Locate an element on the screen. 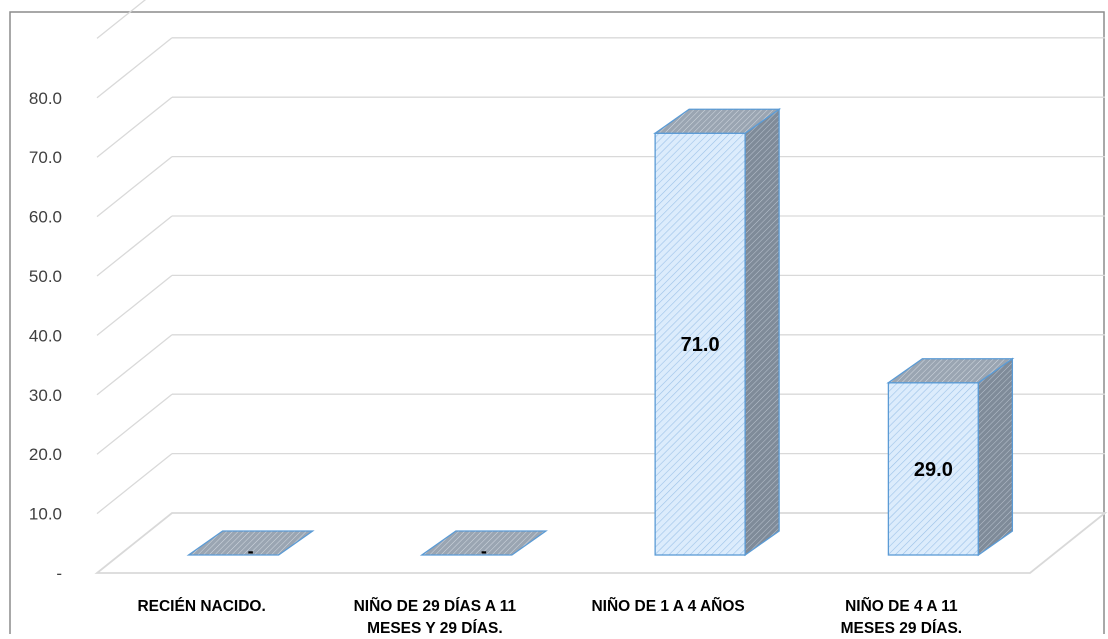 The height and width of the screenshot is (639, 1108). y-tick-label: - is located at coordinates (59, 573).